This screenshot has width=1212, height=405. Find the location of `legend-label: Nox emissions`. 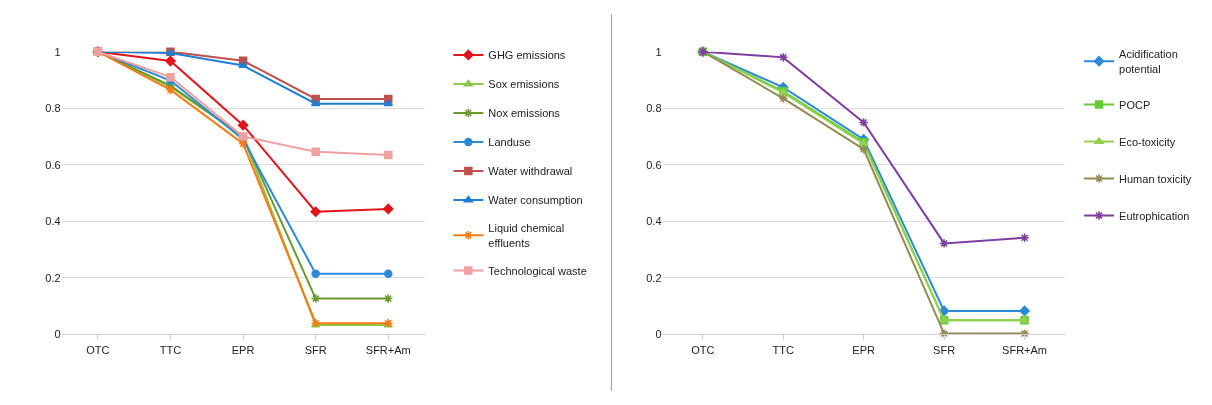

legend-label: Nox emissions is located at coordinates (524, 113).